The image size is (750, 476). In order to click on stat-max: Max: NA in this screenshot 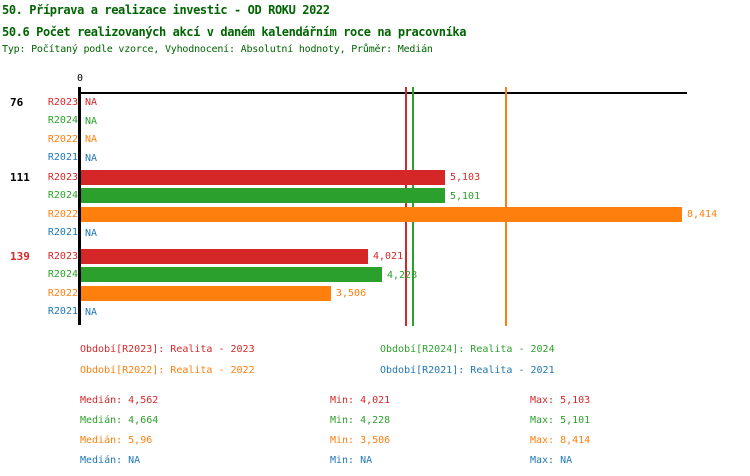, I will do `click(551, 460)`.